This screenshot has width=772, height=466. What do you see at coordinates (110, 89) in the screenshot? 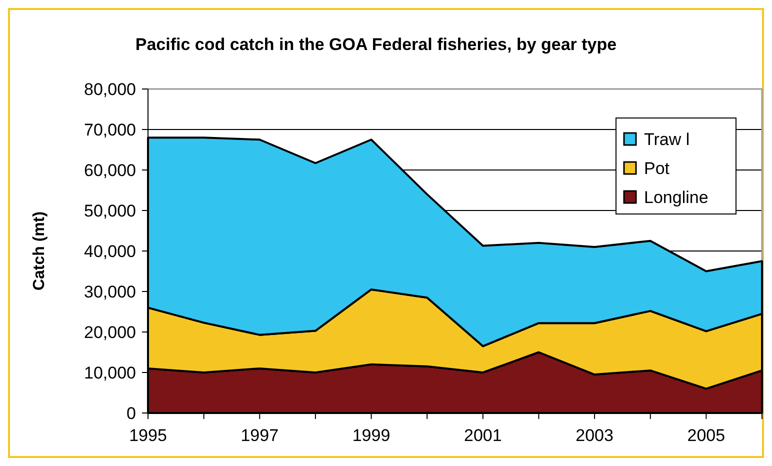
I see `y-tick-label: 80,000` at bounding box center [110, 89].